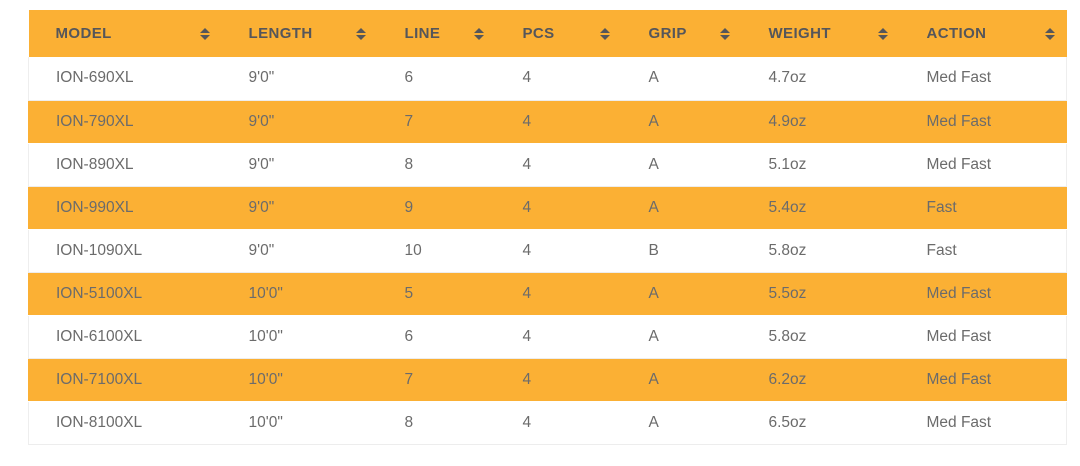 This screenshot has width=1080, height=466. What do you see at coordinates (820, 208) in the screenshot?
I see `cell-weight: 5.4oz` at bounding box center [820, 208].